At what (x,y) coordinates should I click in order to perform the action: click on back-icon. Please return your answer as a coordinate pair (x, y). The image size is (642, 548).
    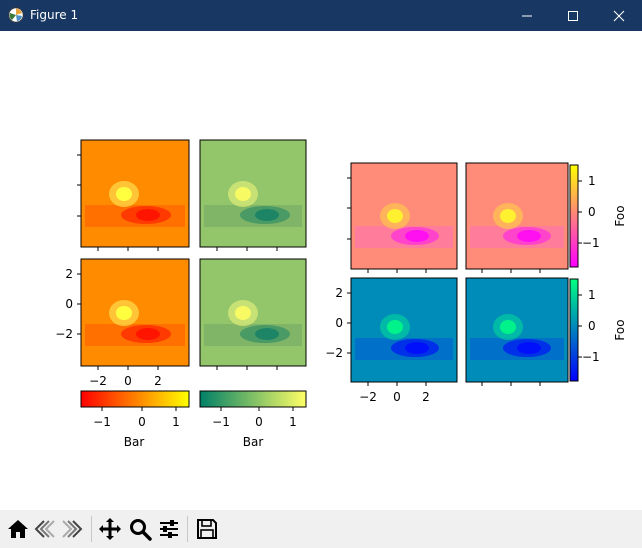
    Looking at the image, I should click on (44, 529).